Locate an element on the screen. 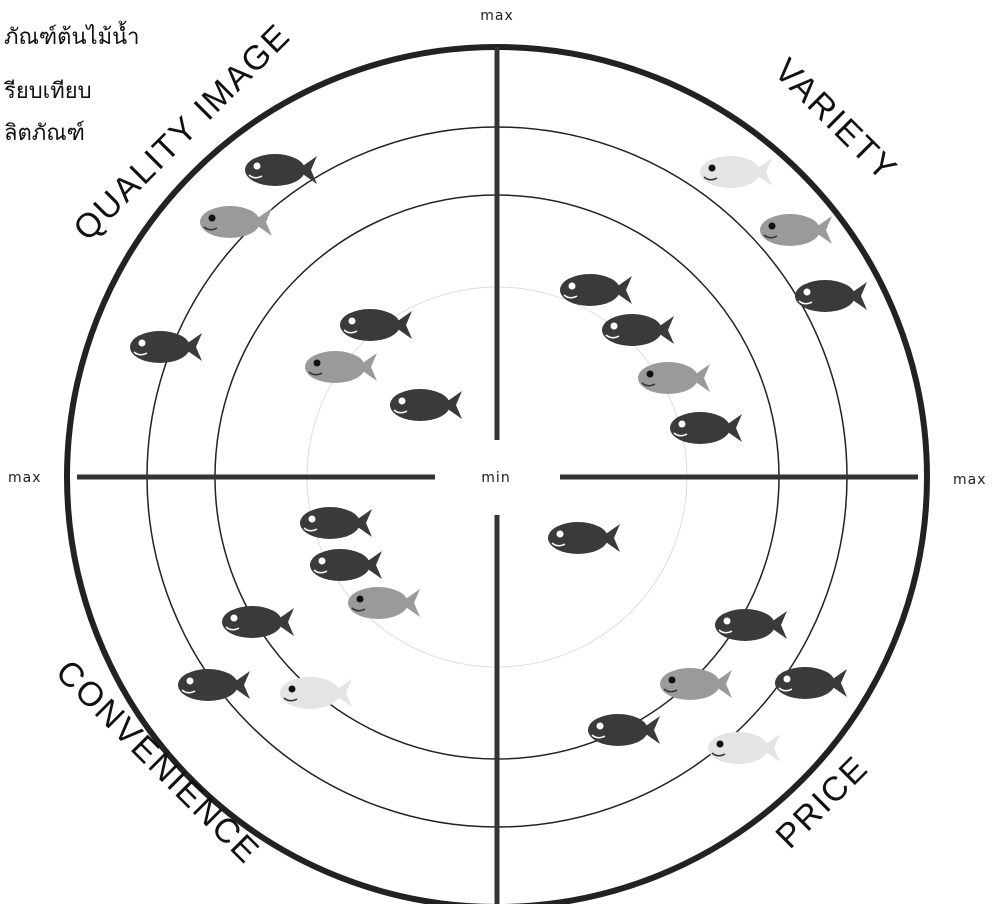  axis-label: min is located at coordinates (495, 478).